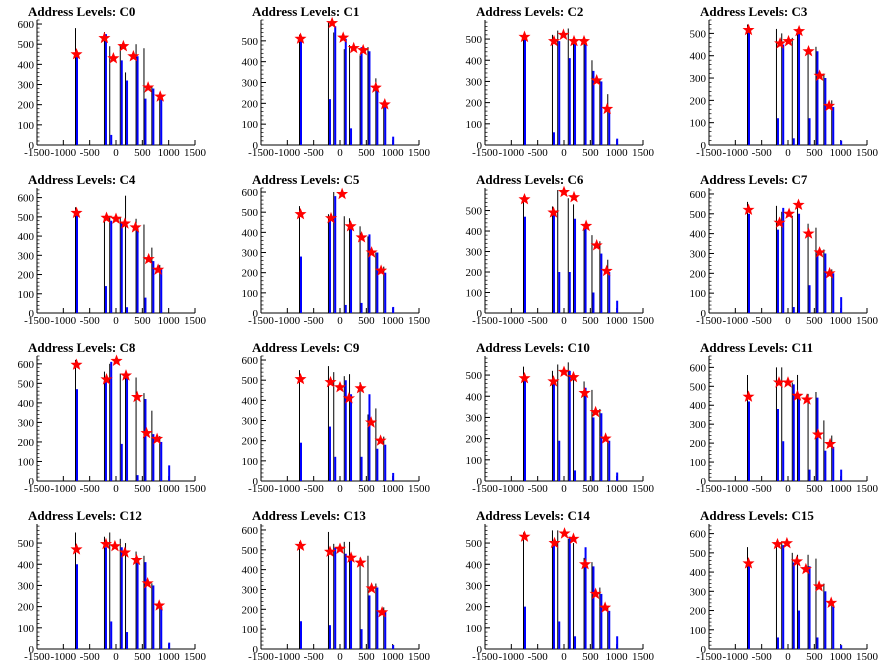 Image resolution: width=896 pixels, height=672 pixels. What do you see at coordinates (85, 515) in the screenshot?
I see `chart-title: Address Levels: C12` at bounding box center [85, 515].